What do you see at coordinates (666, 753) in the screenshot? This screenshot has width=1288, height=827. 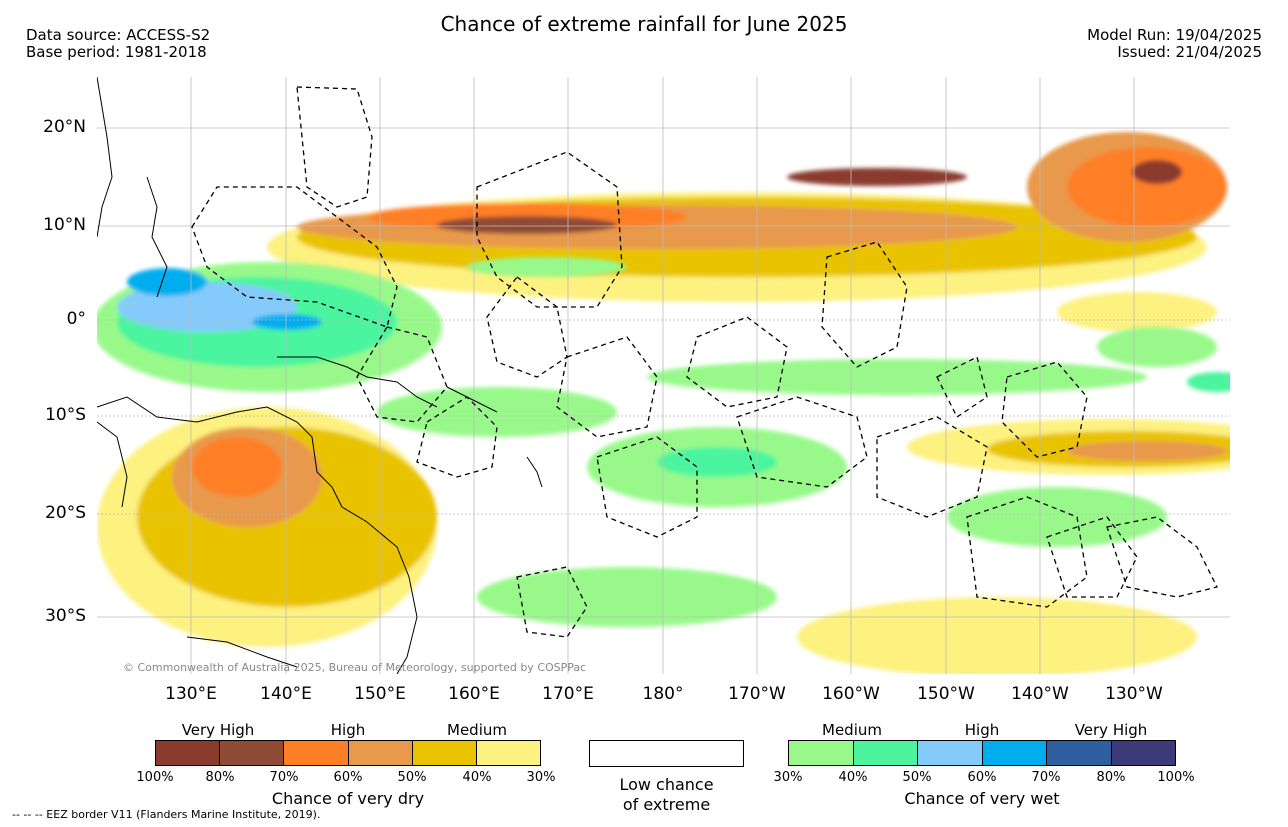 I see `low-chance-swatch` at bounding box center [666, 753].